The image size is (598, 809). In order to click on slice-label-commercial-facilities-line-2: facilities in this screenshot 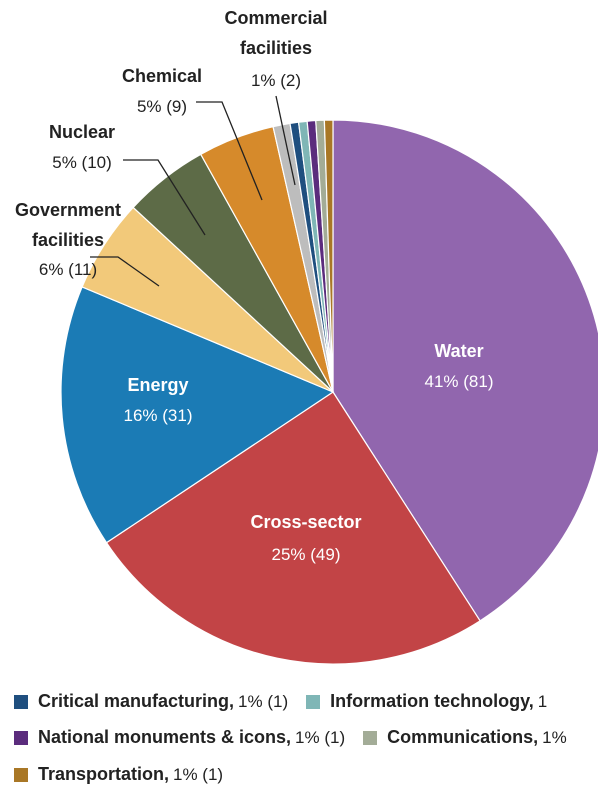, I will do `click(276, 48)`.